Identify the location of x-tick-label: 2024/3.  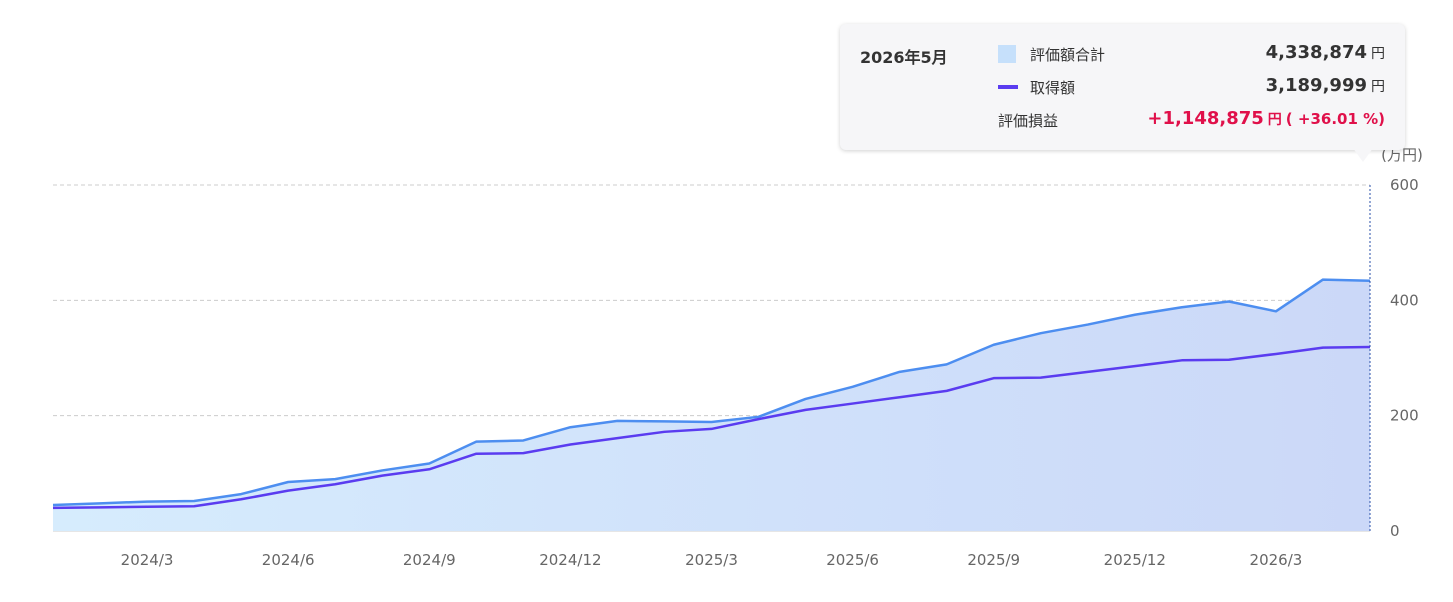
(147, 560).